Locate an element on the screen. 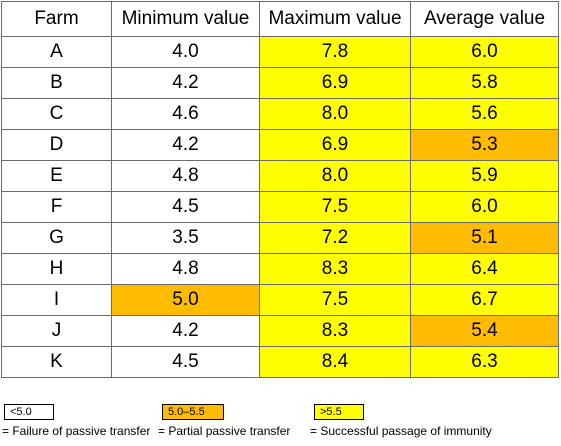 This screenshot has width=561, height=446. table-row: J 4.2 8.3 5.4 is located at coordinates (280, 331).